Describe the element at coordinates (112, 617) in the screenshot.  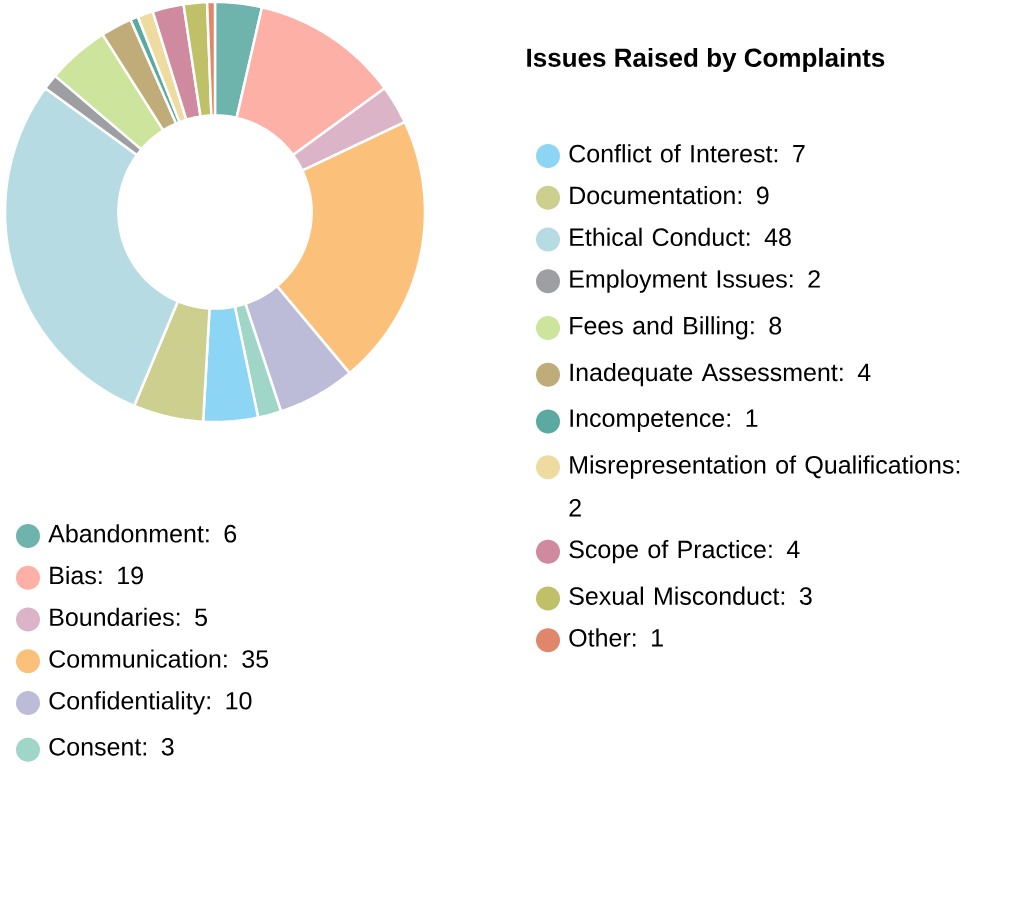
I see `legend-label: Boundaries` at that location.